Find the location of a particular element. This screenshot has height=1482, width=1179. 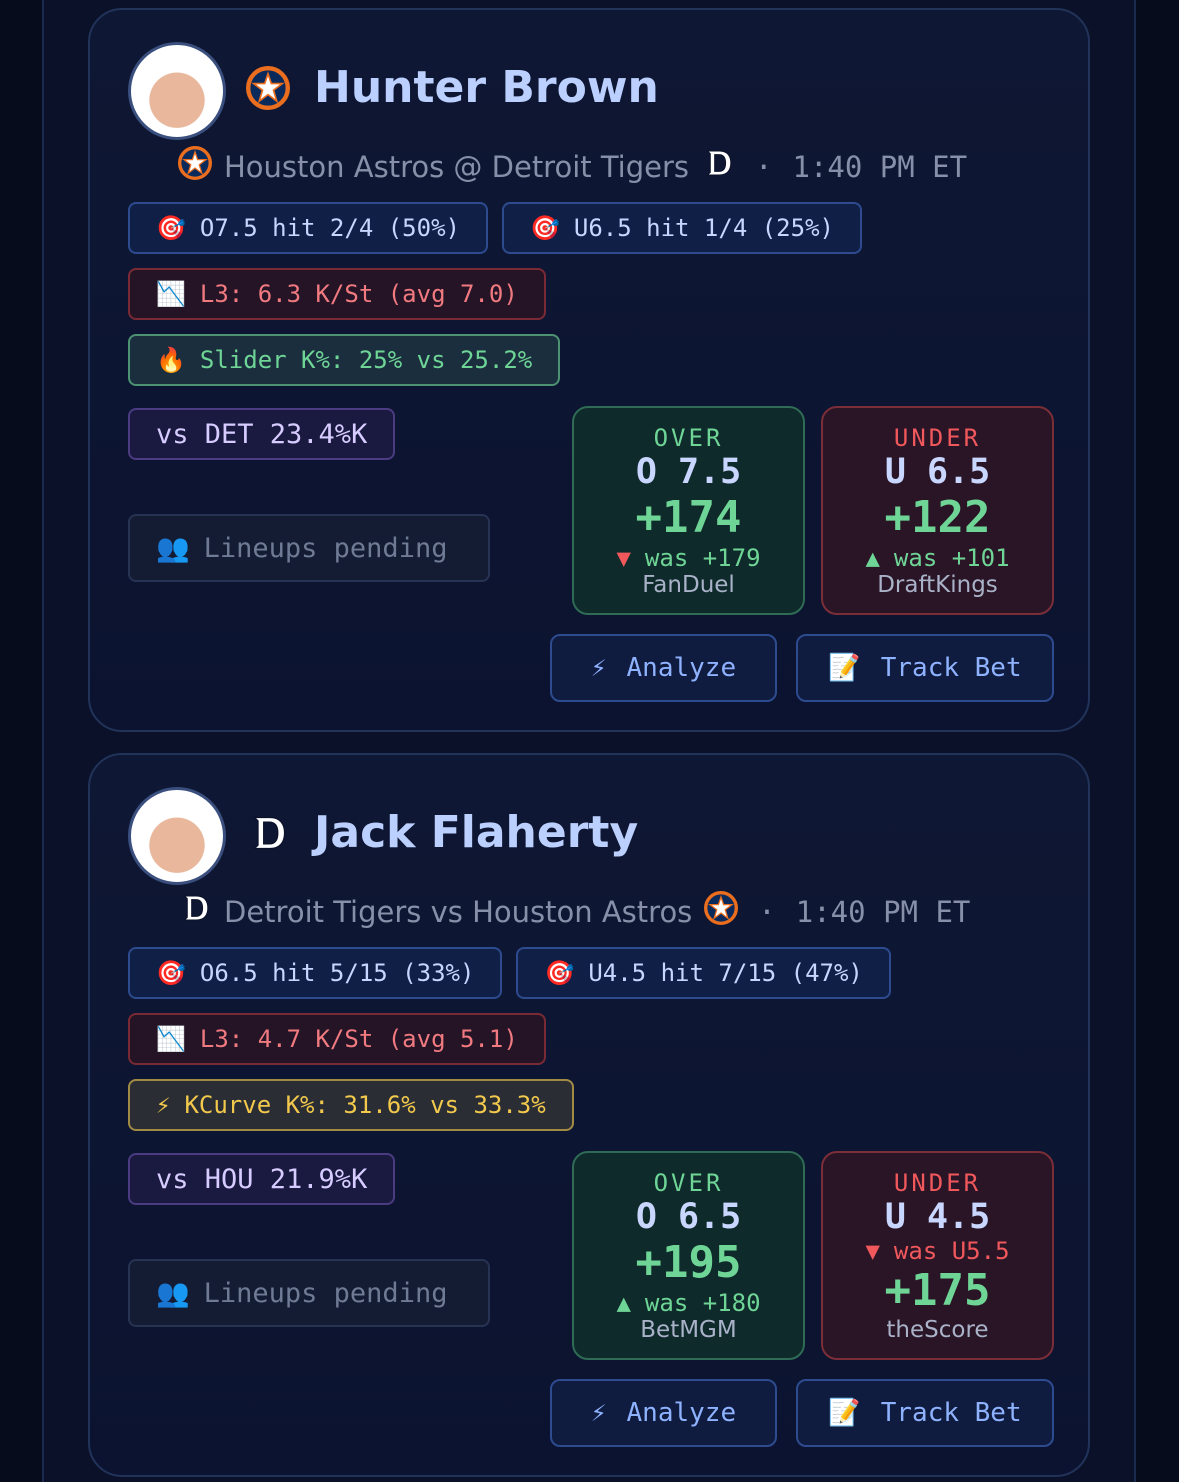

opponent-badge: vs DET 23.4%K is located at coordinates (262, 434).